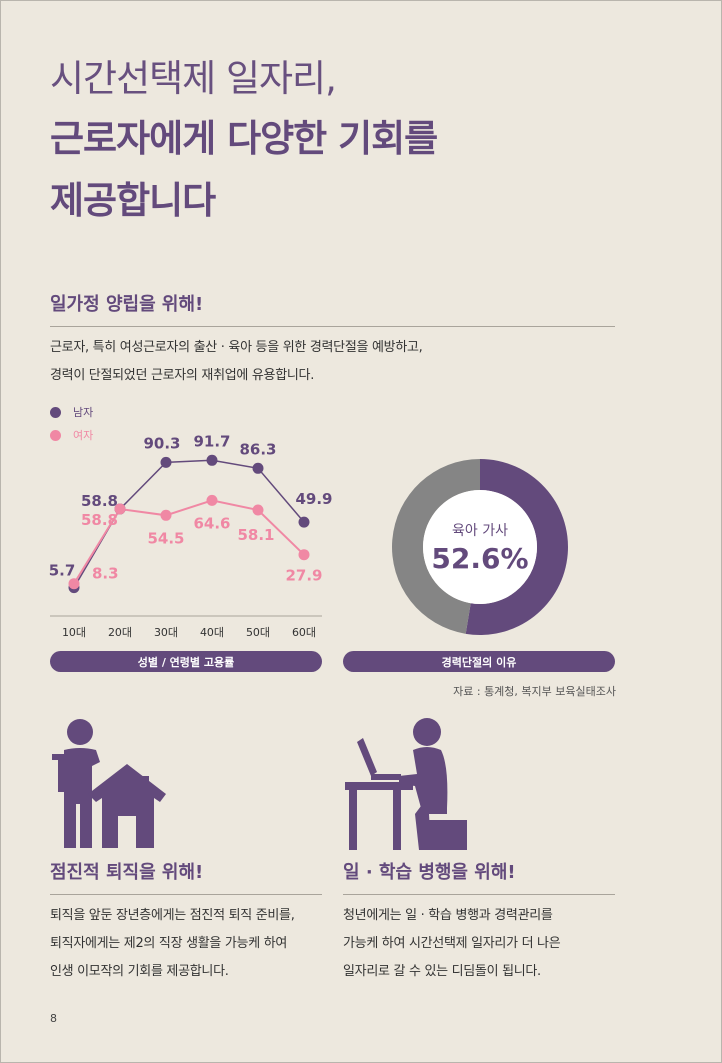 Image resolution: width=722 pixels, height=1063 pixels. I want to click on section-title-gradual-retirement: 점진적 퇴직을 위해!, so click(127, 872).